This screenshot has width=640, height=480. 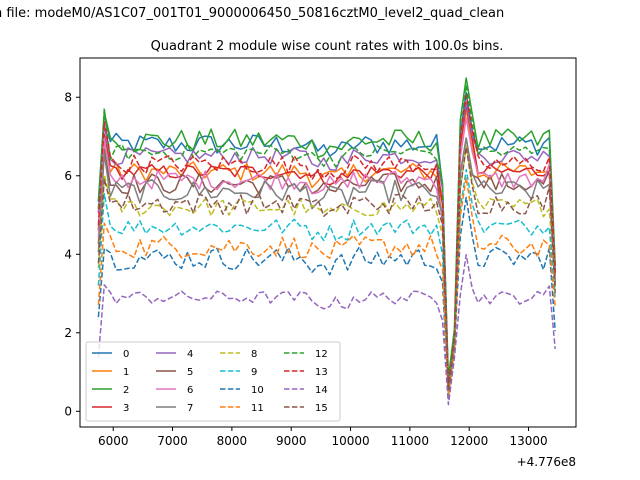 I want to click on x-axis: 6000 7000 8000 9000 10000 11000 12000 13000, so click(x=323, y=437).